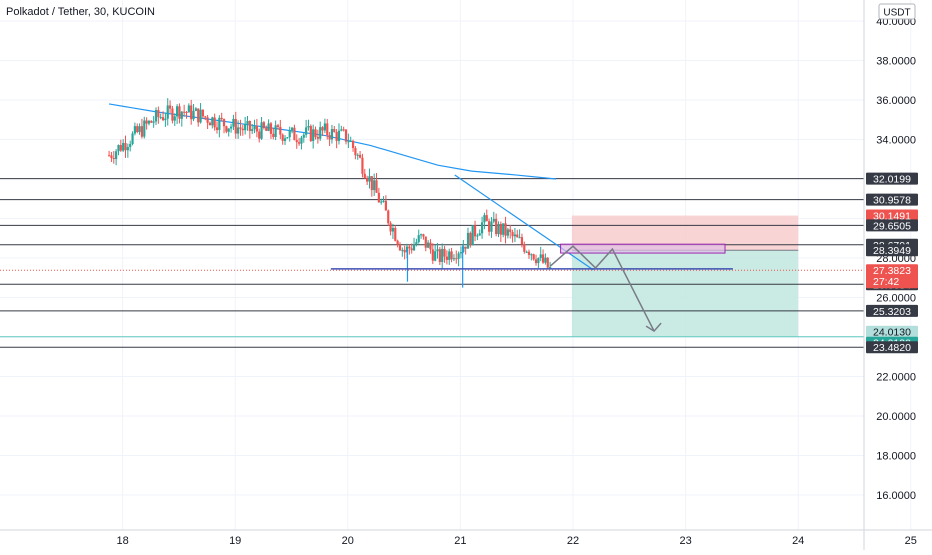 The width and height of the screenshot is (932, 555). What do you see at coordinates (892, 332) in the screenshot?
I see `price-label-target-light: 24.0130` at bounding box center [892, 332].